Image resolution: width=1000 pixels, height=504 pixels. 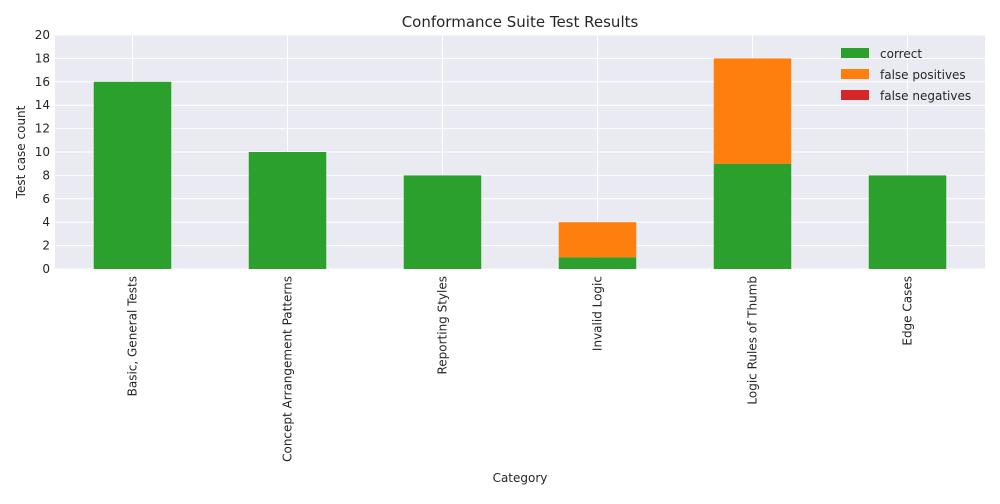 What do you see at coordinates (42, 58) in the screenshot?
I see `y-tick-label: 18` at bounding box center [42, 58].